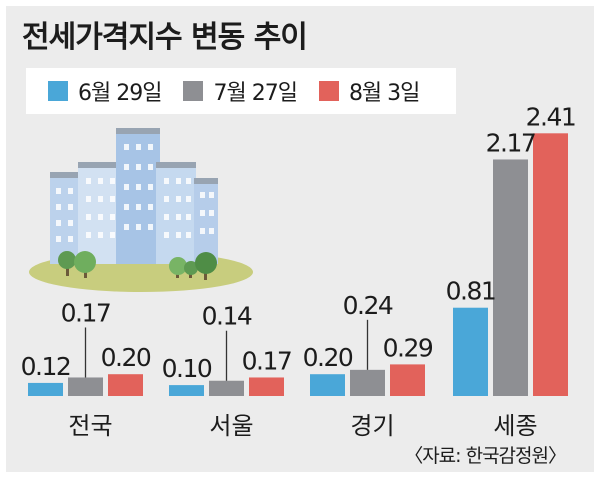  I want to click on legend: 6월 29일 7월 27일 8월 3일, so click(241, 91).